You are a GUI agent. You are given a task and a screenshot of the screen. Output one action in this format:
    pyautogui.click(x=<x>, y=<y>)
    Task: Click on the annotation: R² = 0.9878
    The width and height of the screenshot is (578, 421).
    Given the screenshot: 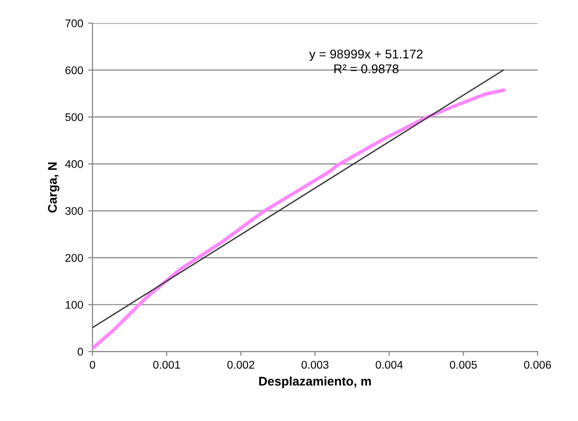 What is the action you would take?
    pyautogui.click(x=366, y=69)
    